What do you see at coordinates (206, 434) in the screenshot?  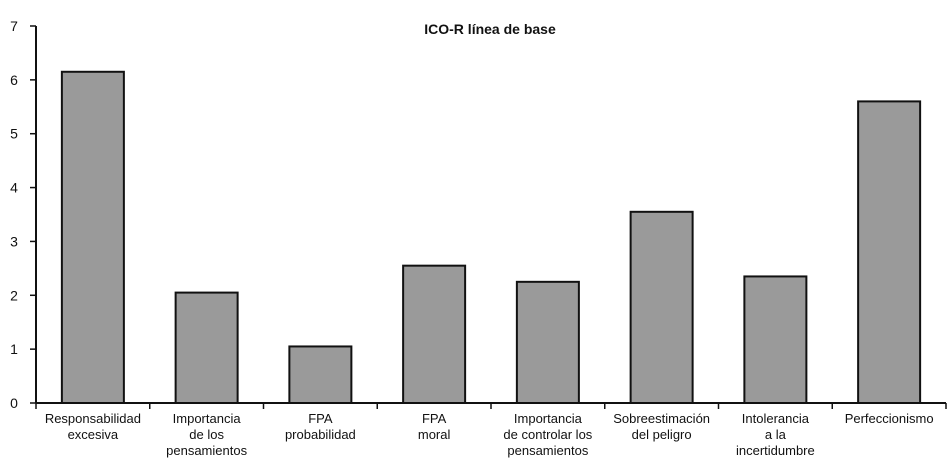 I see `x-tick-label: Importancia de los pensamientos` at bounding box center [206, 434].